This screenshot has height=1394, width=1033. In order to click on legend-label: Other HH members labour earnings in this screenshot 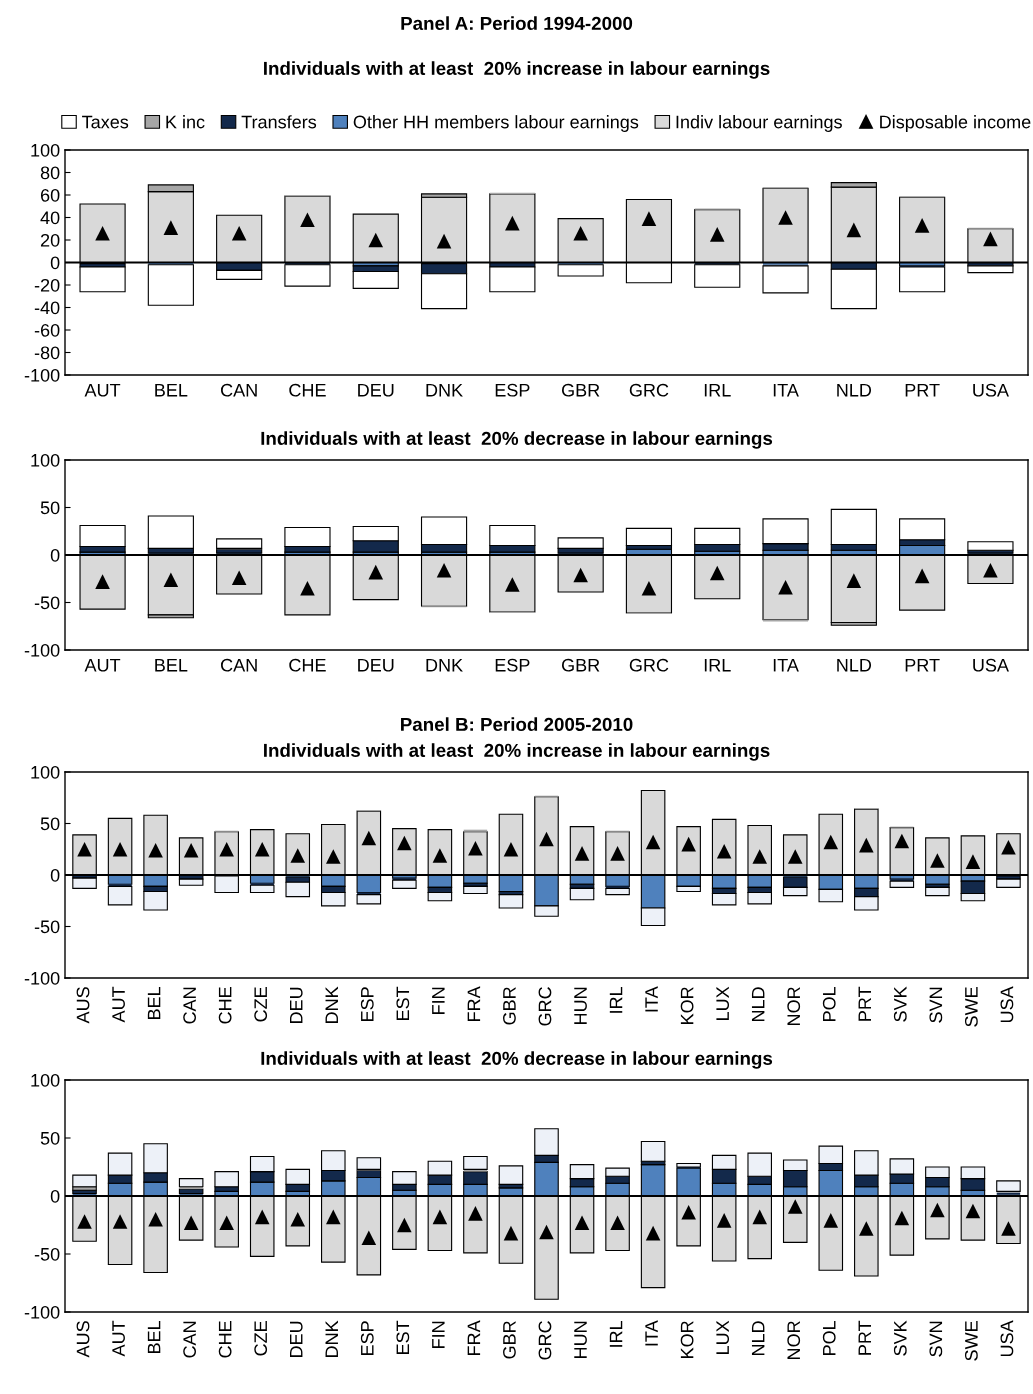, I will do `click(496, 123)`.